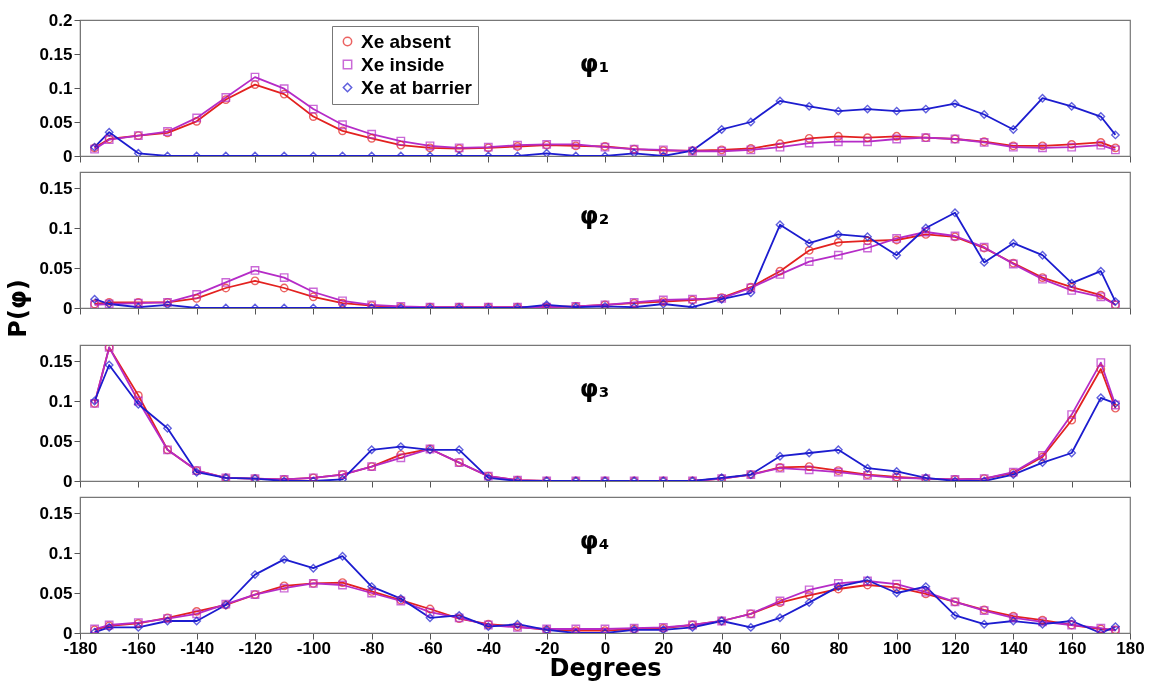 The image size is (1156, 693). What do you see at coordinates (197, 648) in the screenshot?
I see `x-tick-label: -140` at bounding box center [197, 648].